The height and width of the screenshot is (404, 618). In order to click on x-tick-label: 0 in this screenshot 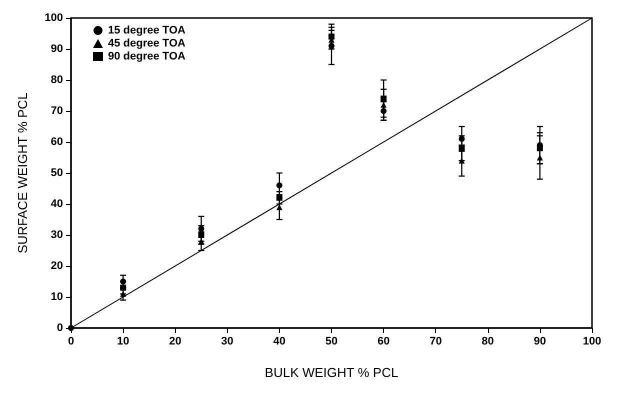, I will do `click(71, 342)`.